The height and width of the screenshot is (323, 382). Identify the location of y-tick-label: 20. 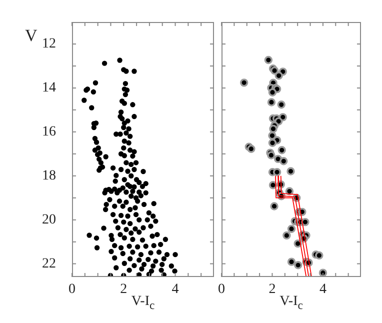
(49, 220).